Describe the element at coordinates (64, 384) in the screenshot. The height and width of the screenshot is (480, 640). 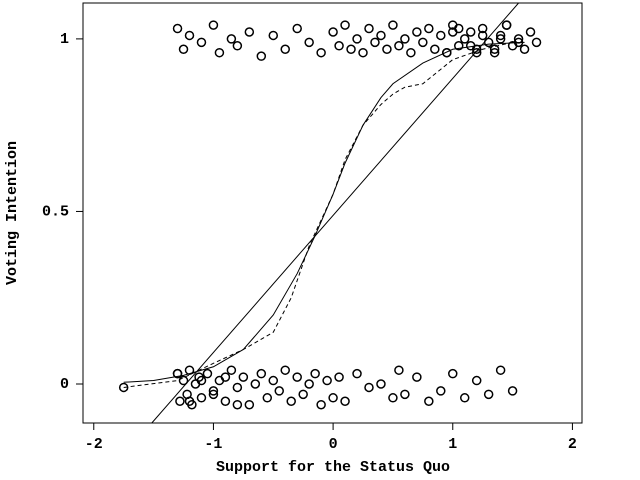
I see `y-tick-label: 0` at that location.